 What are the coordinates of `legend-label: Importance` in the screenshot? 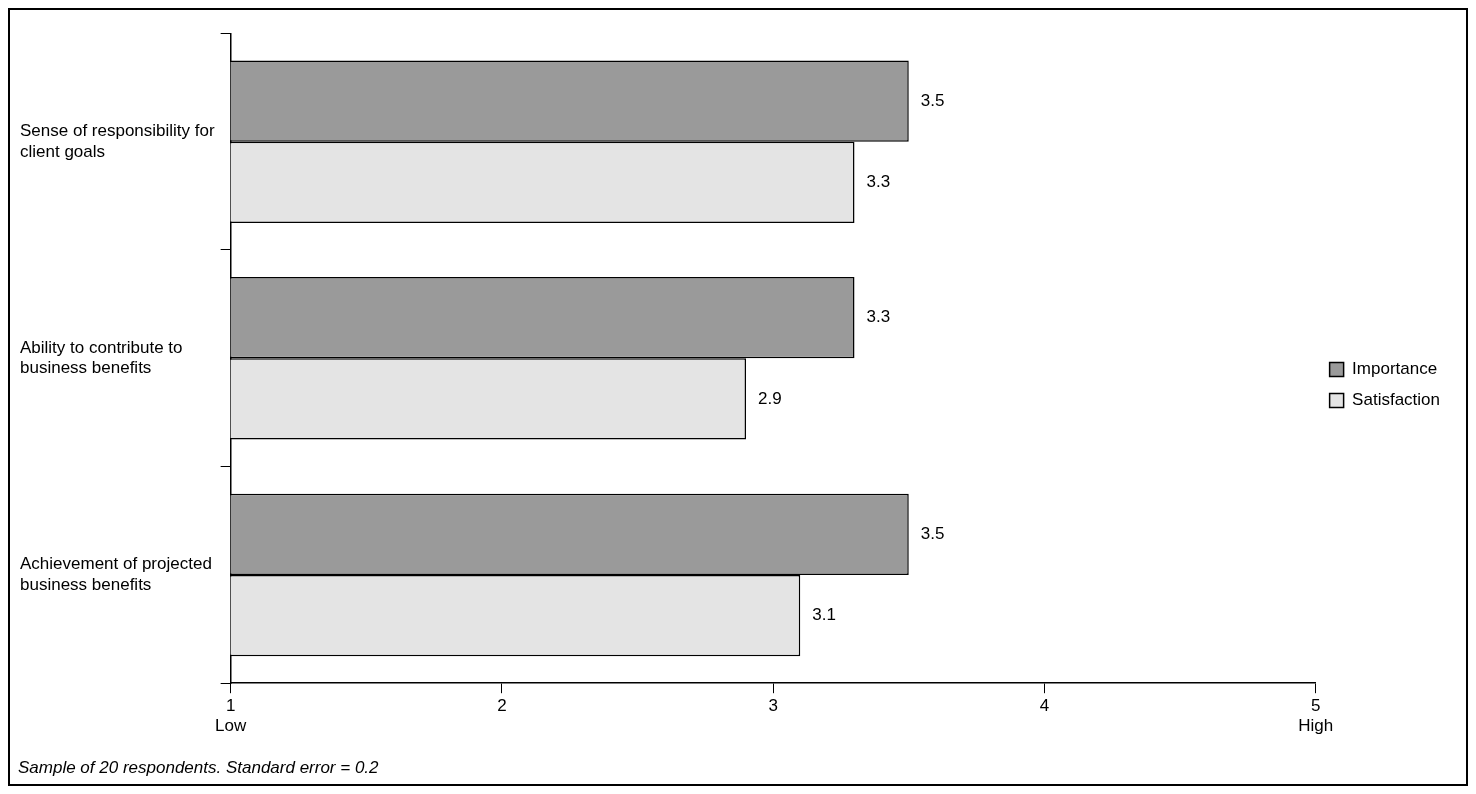 It's located at (1395, 369).